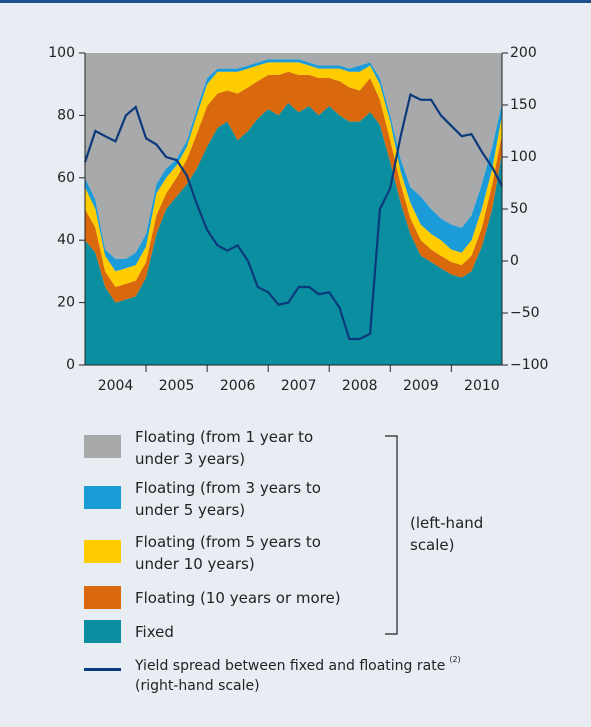  I want to click on x-tick-label: 2009, so click(421, 386).